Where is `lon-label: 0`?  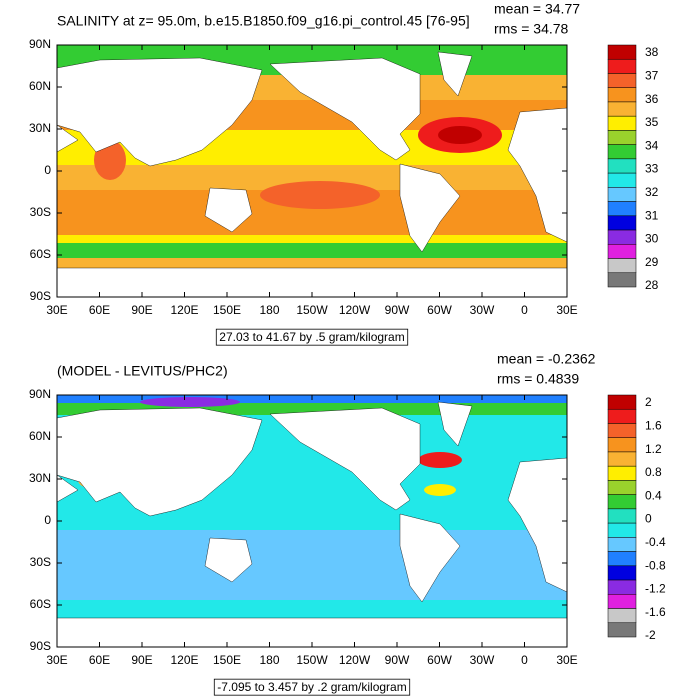 lon-label: 0 is located at coordinates (524, 310).